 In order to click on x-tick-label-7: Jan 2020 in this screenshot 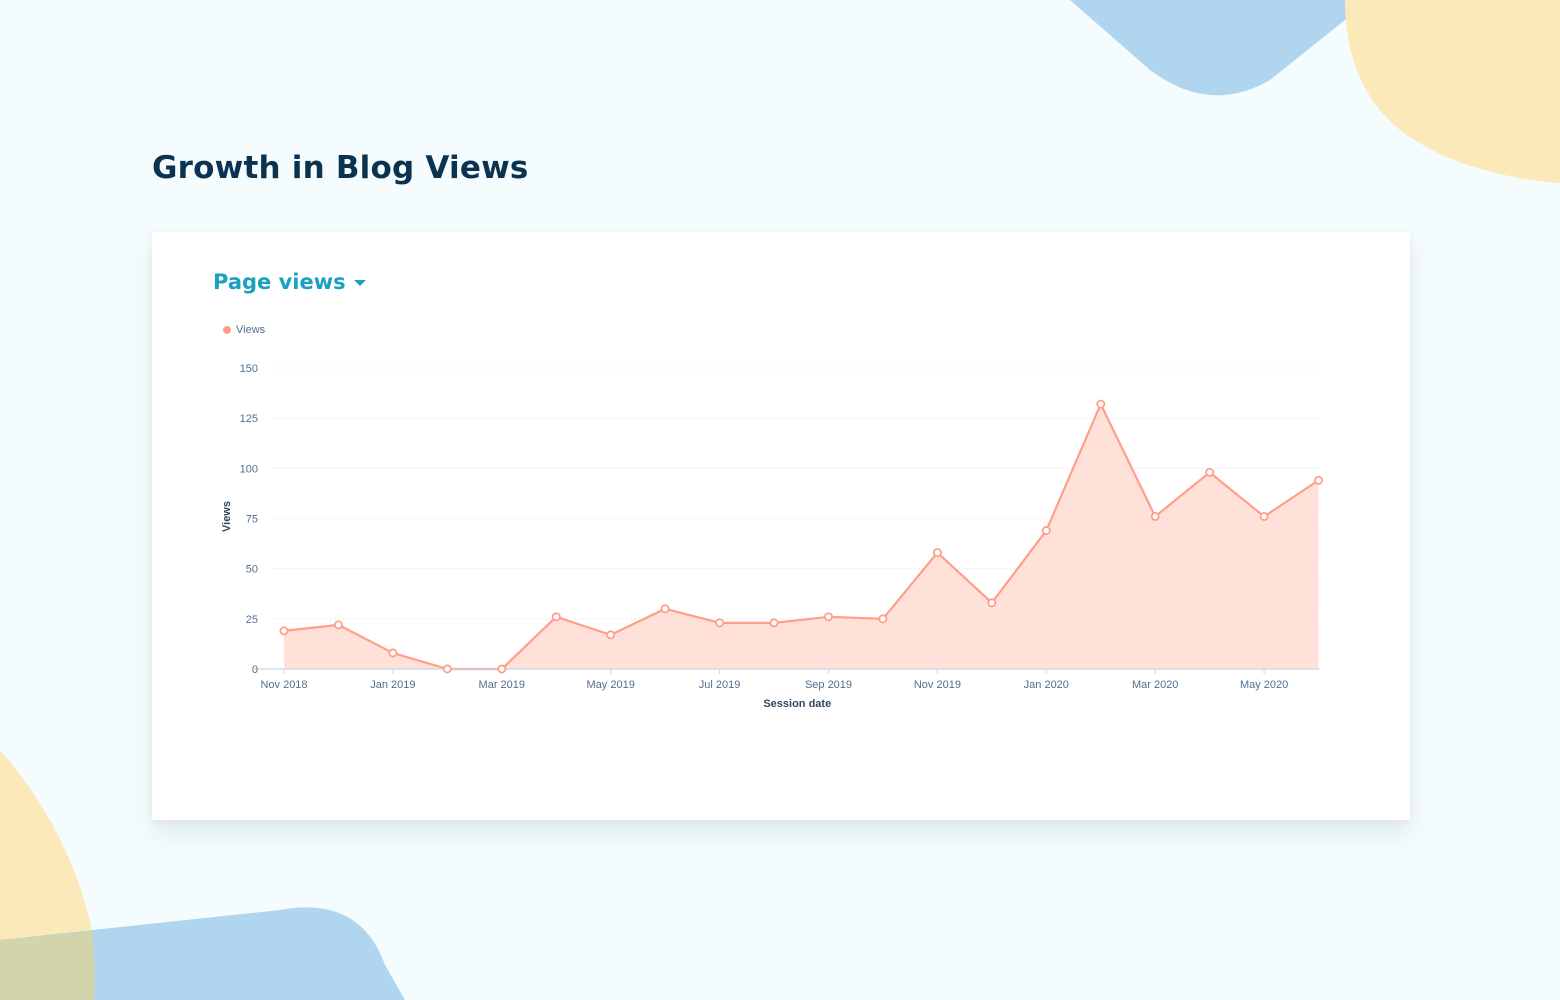, I will do `click(1046, 685)`.